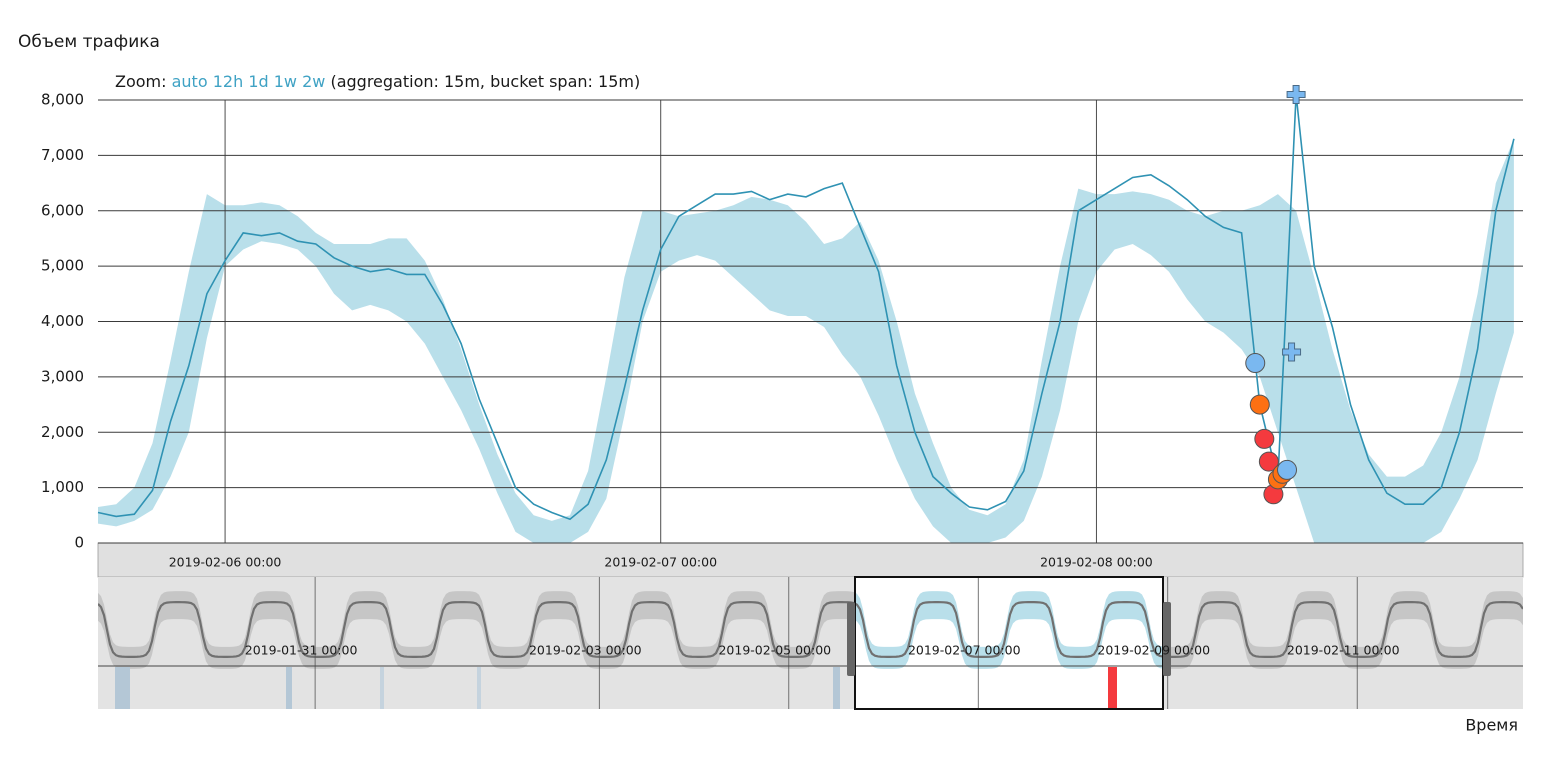 The image size is (1548, 759). What do you see at coordinates (485, 81) in the screenshot?
I see `zoom-note: (aggregation: 15m, bucket span: 15m)` at bounding box center [485, 81].